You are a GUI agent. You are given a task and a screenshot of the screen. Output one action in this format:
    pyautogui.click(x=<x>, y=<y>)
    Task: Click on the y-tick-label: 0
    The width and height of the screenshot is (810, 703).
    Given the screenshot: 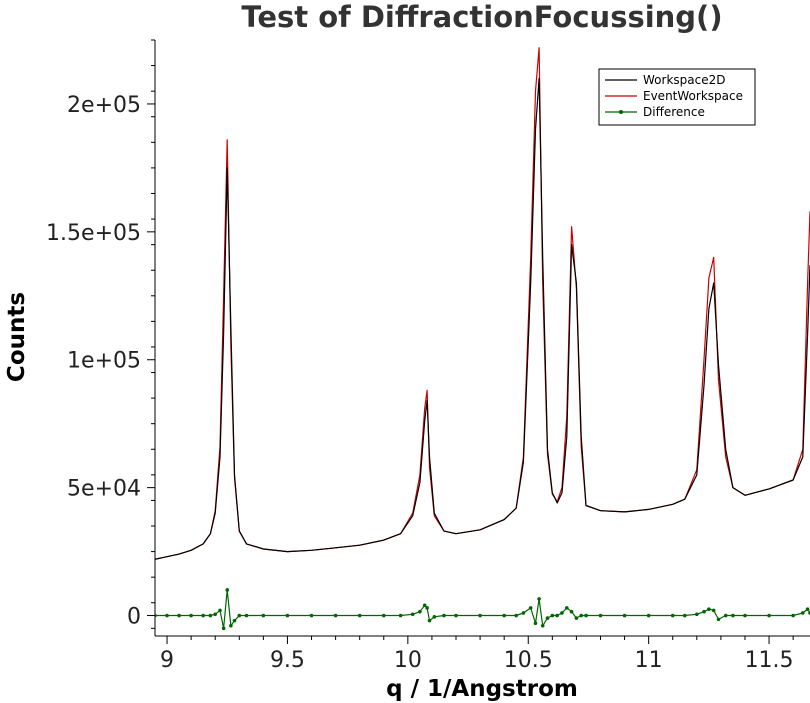 What is the action you would take?
    pyautogui.click(x=134, y=617)
    